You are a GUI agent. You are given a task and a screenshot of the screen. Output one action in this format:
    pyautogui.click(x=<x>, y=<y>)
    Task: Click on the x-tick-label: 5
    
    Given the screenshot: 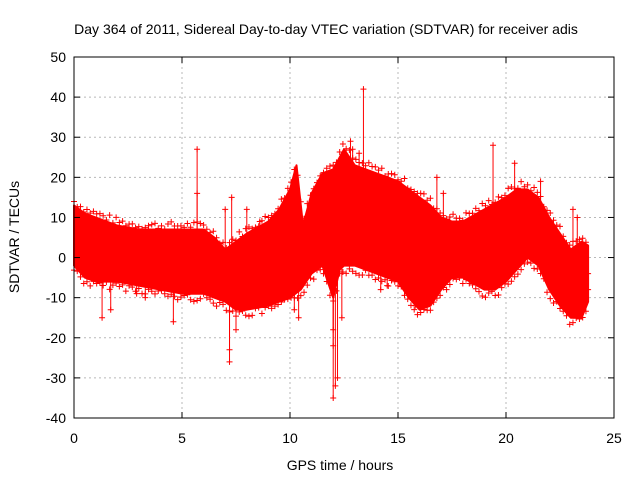 What is the action you would take?
    pyautogui.click(x=182, y=438)
    